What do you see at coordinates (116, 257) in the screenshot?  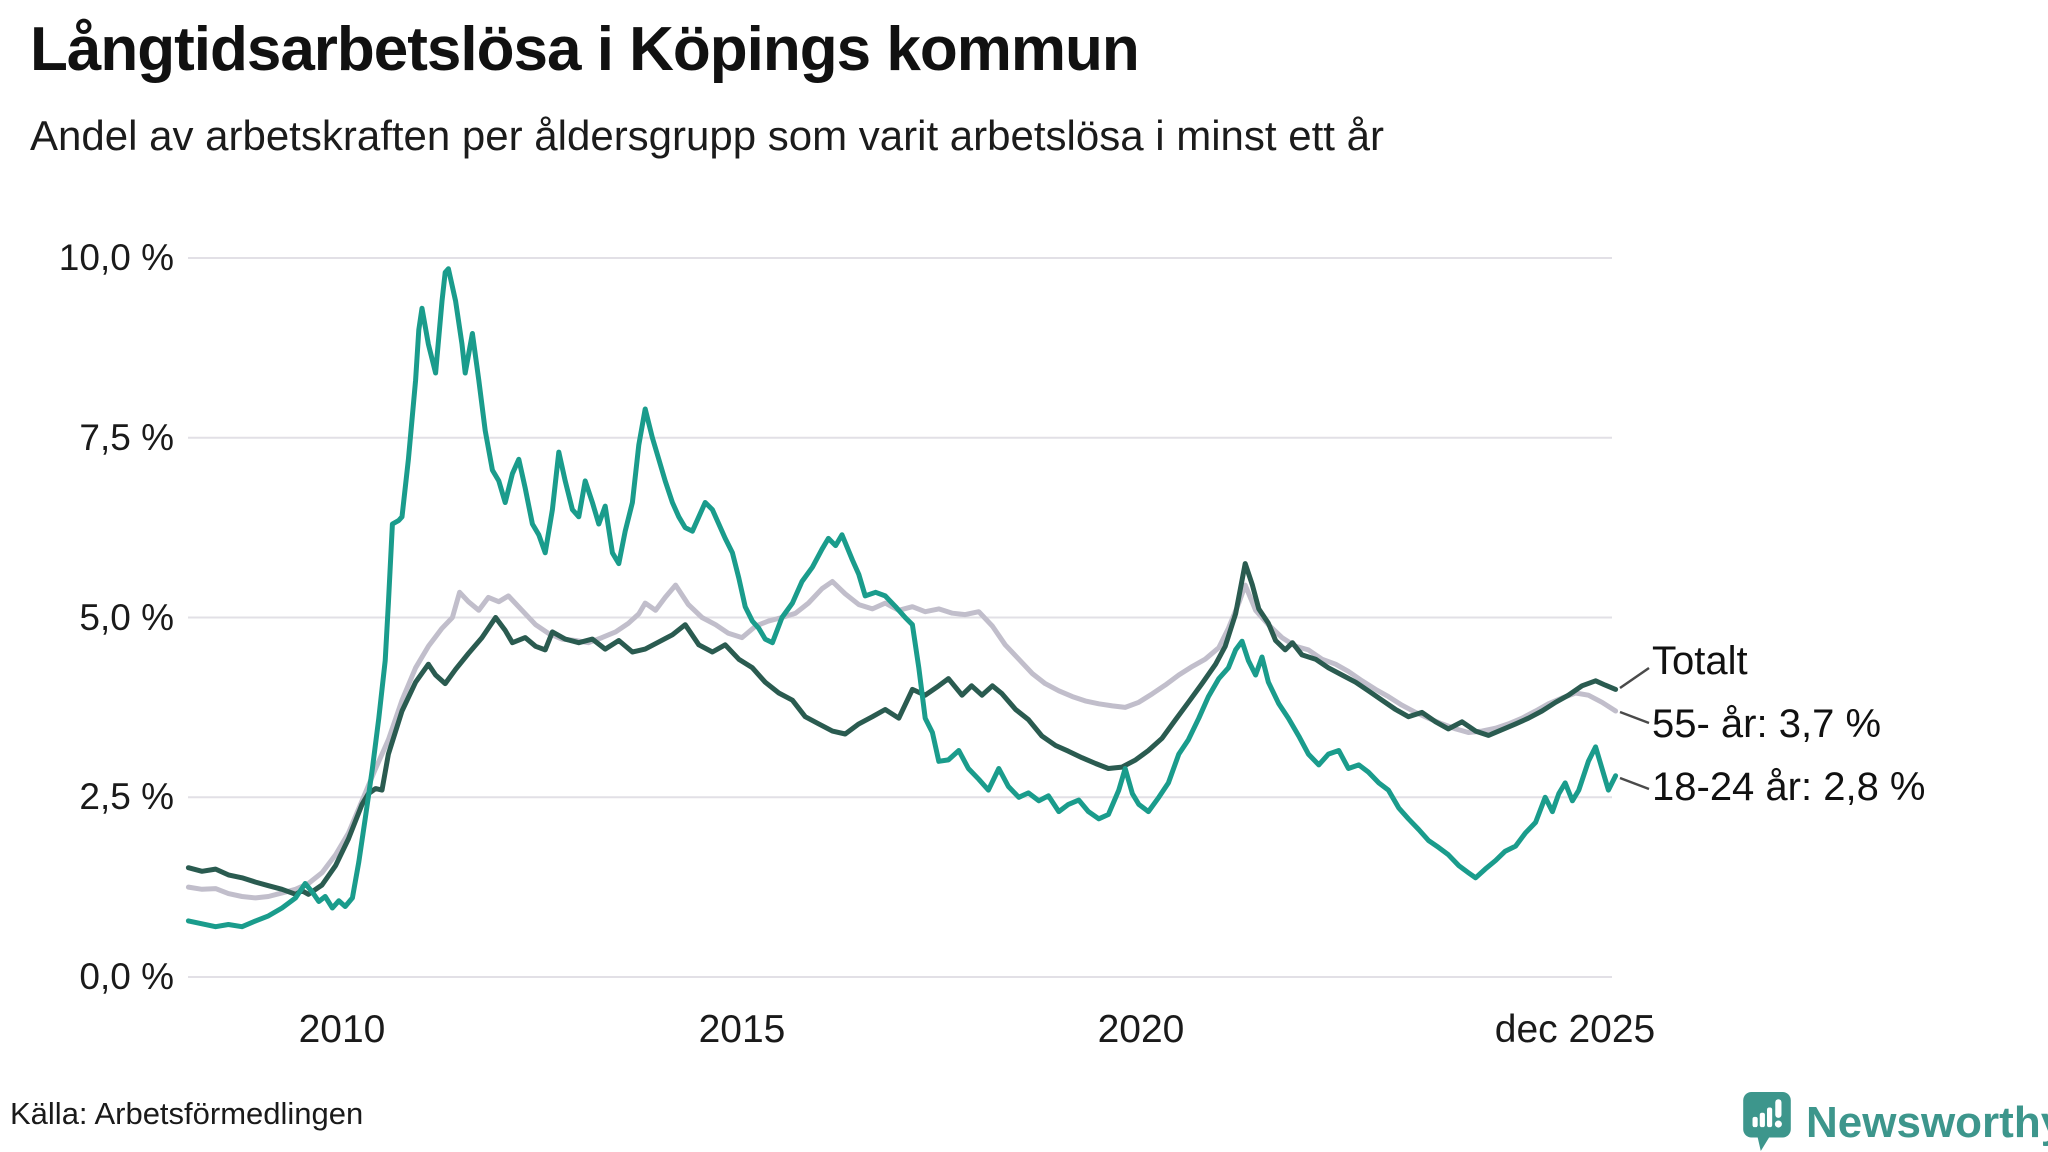 I see `y-axis-tick-10: 10,0 %` at bounding box center [116, 257].